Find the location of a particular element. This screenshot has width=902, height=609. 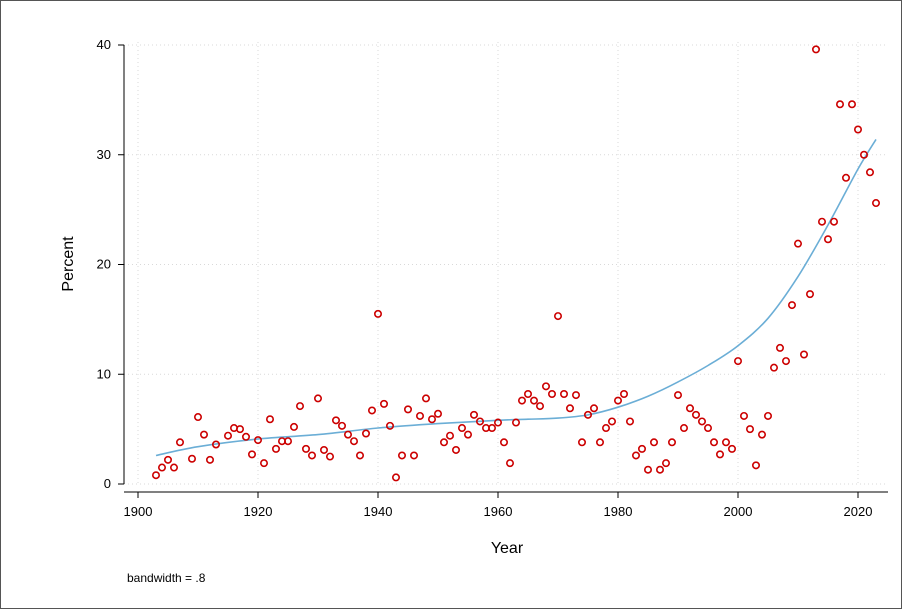

x-tick-label: 1900 is located at coordinates (138, 511).